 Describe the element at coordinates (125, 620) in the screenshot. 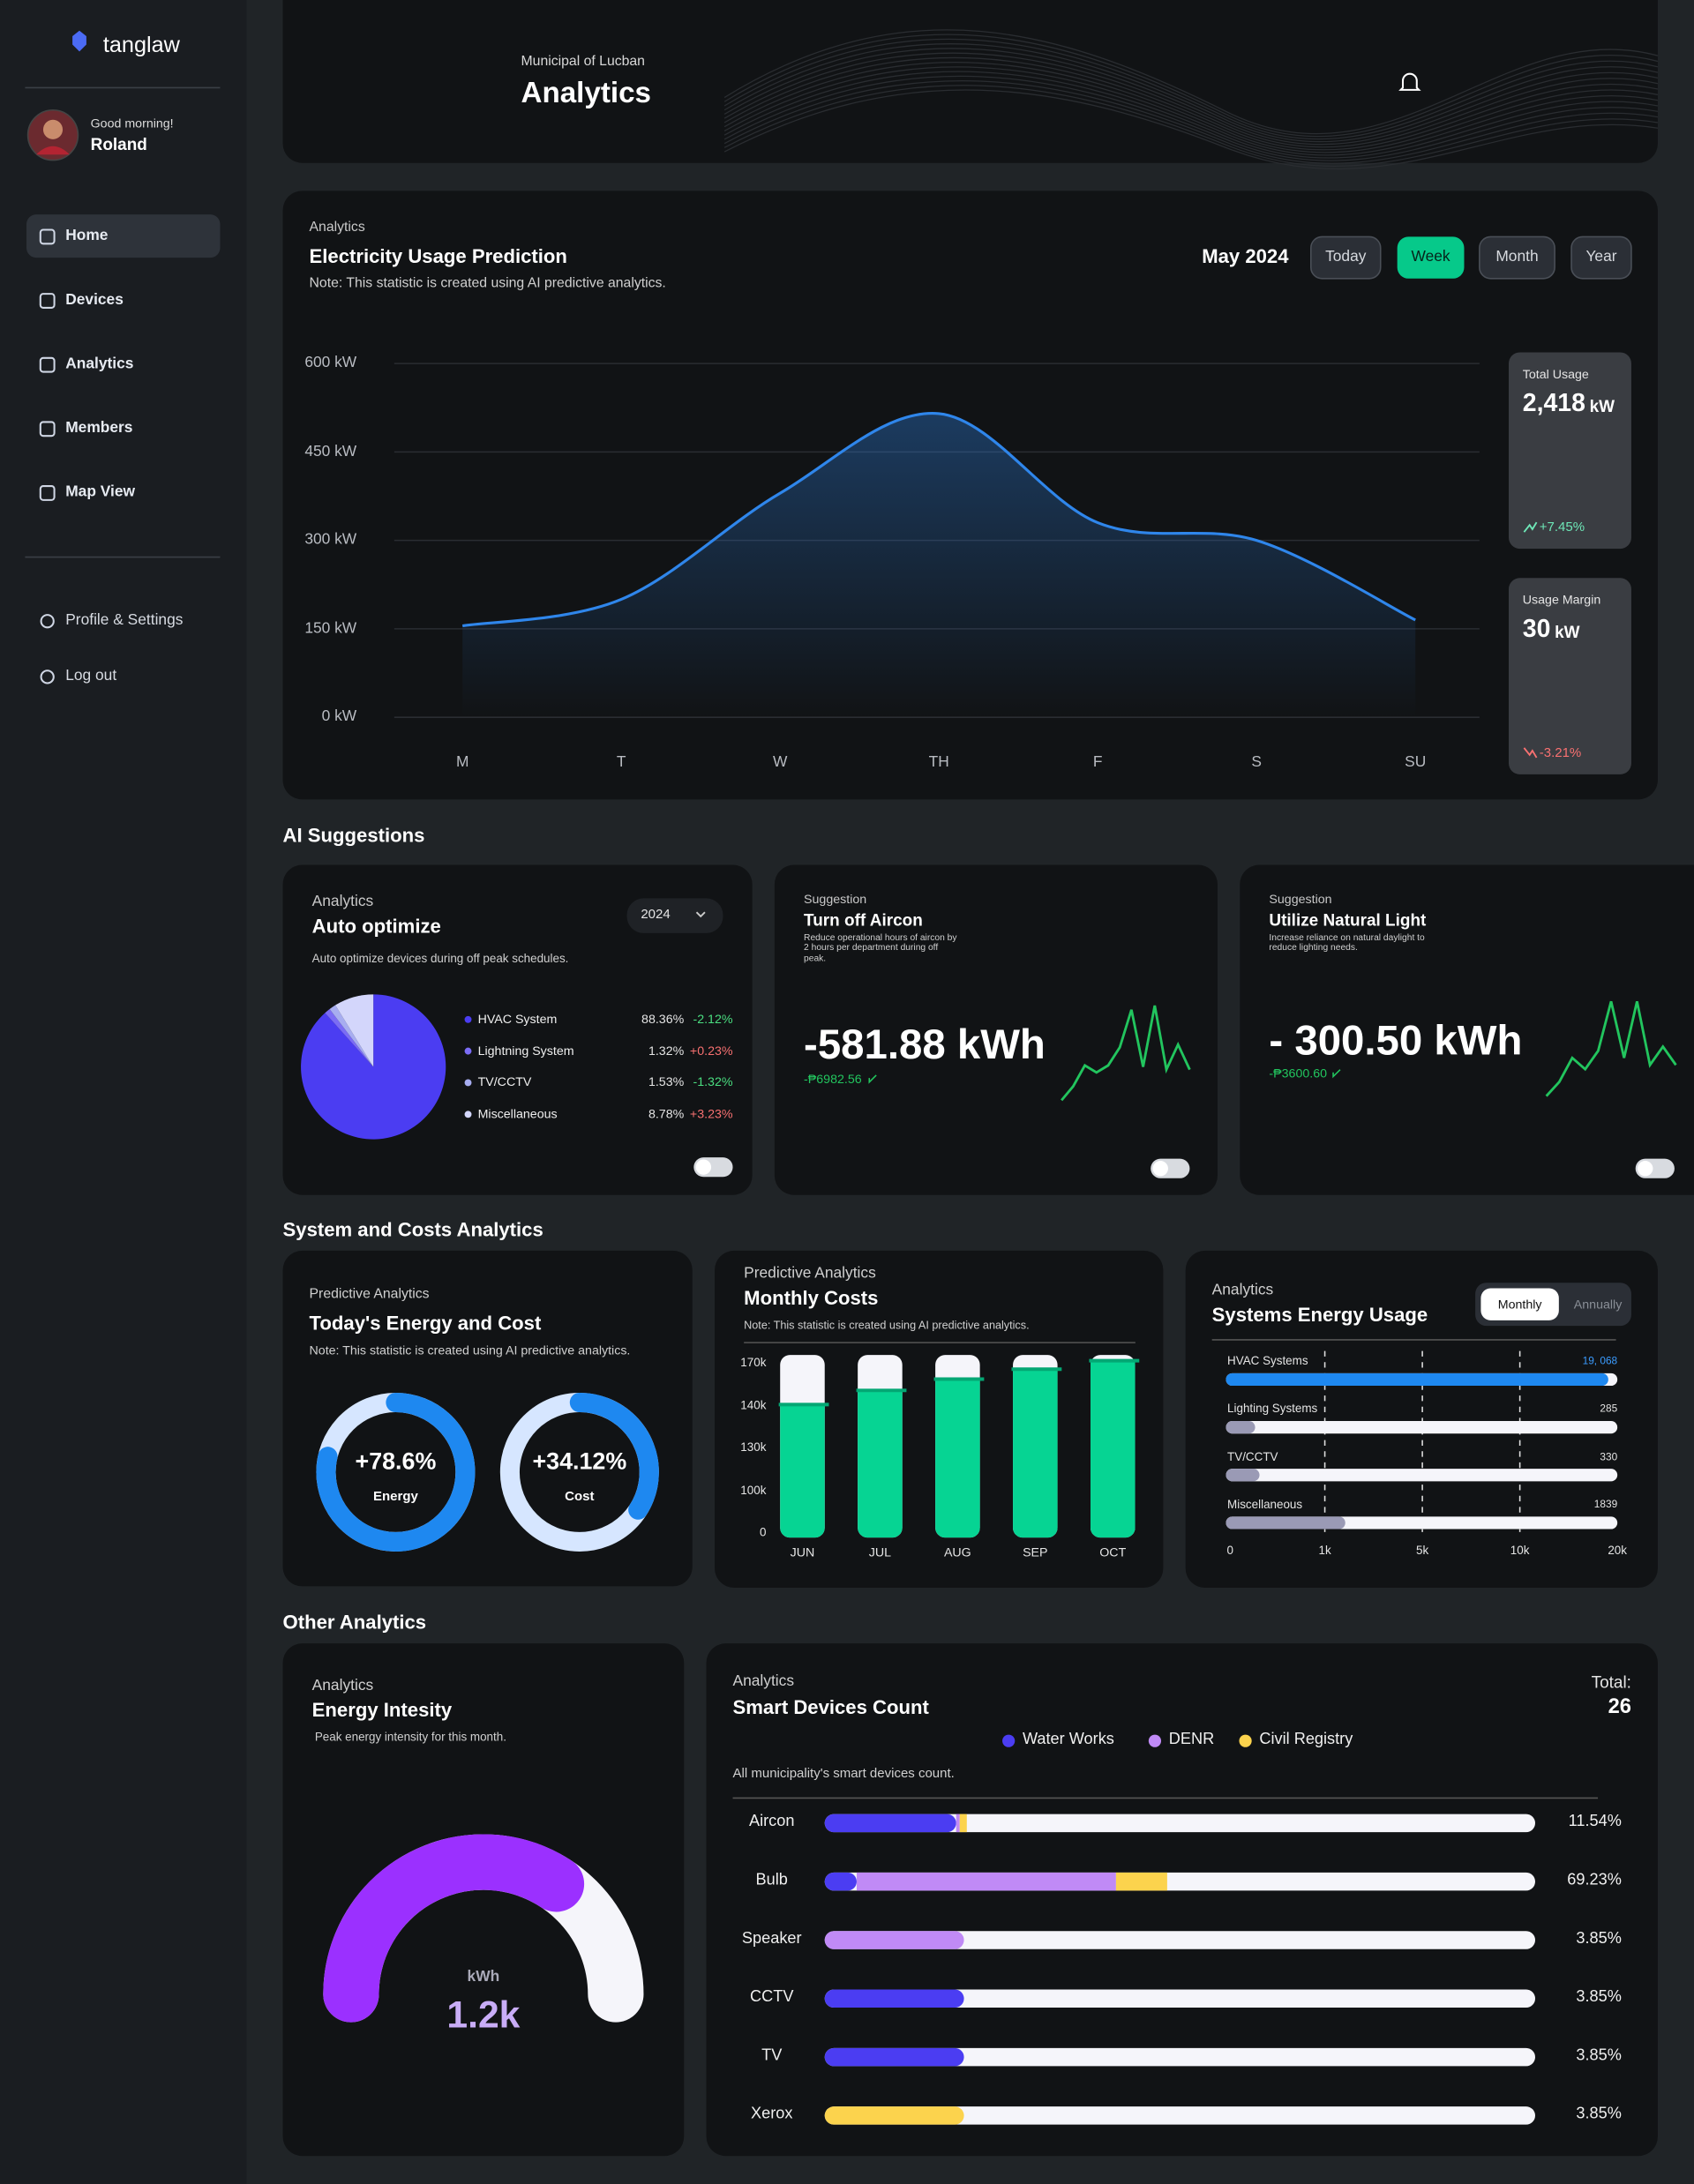

I see `account-item: Profile & Settings` at that location.